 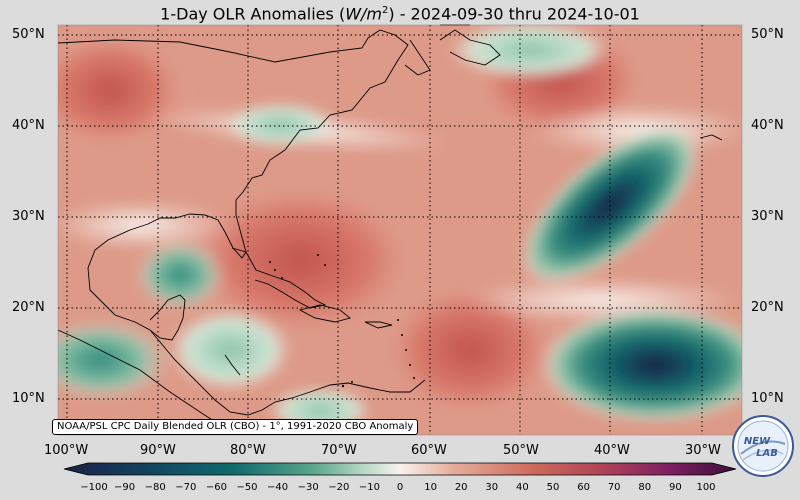 What do you see at coordinates (703, 450) in the screenshot?
I see `lon-label: 30°W` at bounding box center [703, 450].